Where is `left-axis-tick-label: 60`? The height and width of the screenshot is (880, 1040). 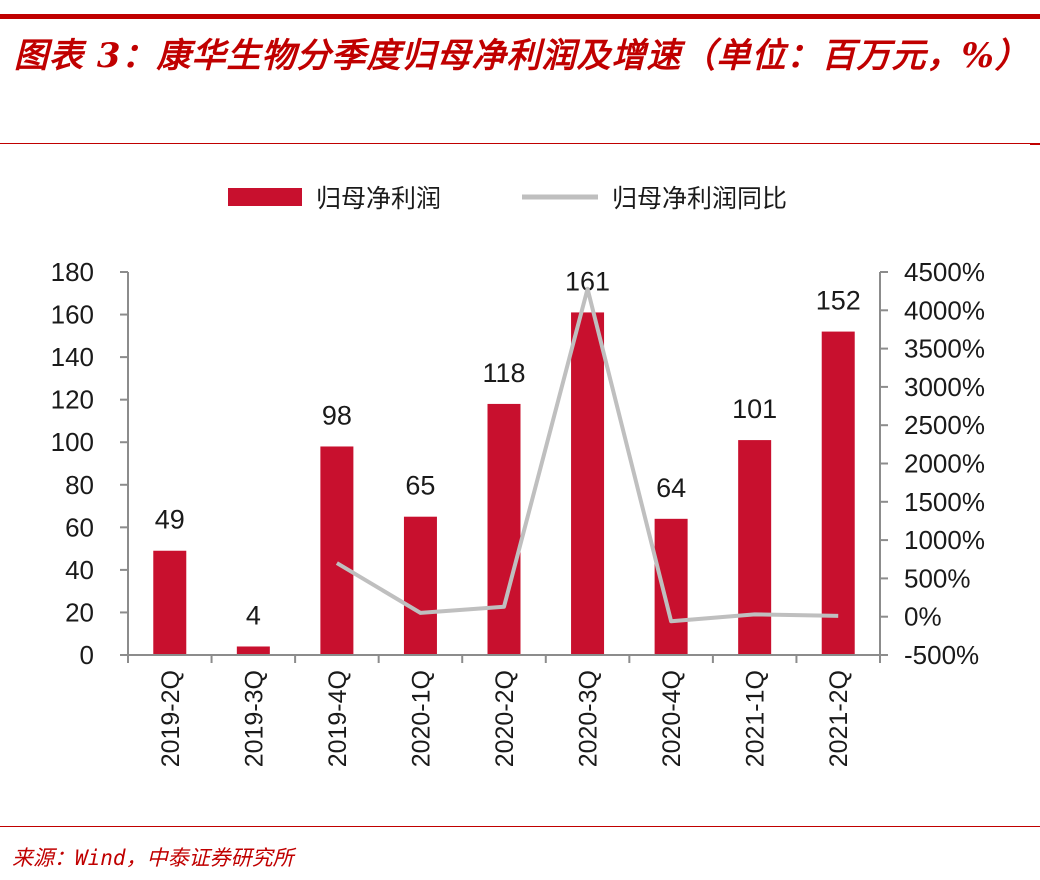
left-axis-tick-label: 60 is located at coordinates (79, 527).